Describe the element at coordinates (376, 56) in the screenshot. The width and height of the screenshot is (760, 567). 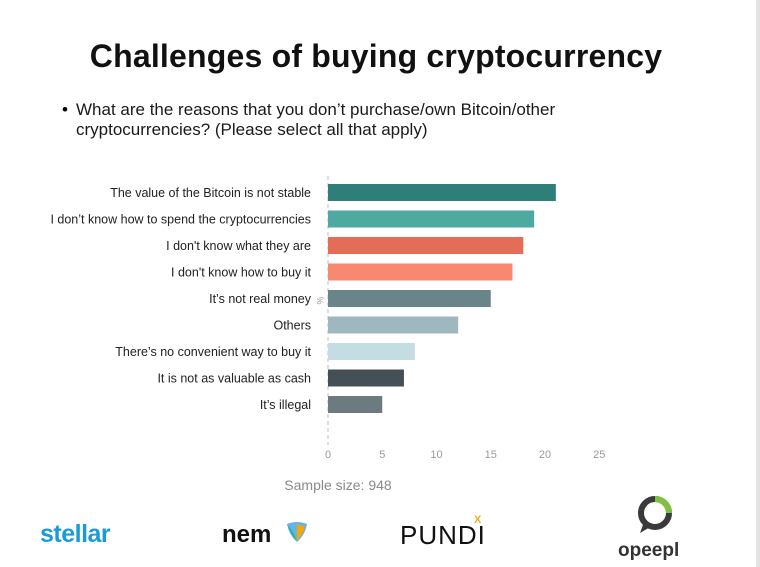
I see `page-title: Challenges of buying cryptocurrency` at that location.